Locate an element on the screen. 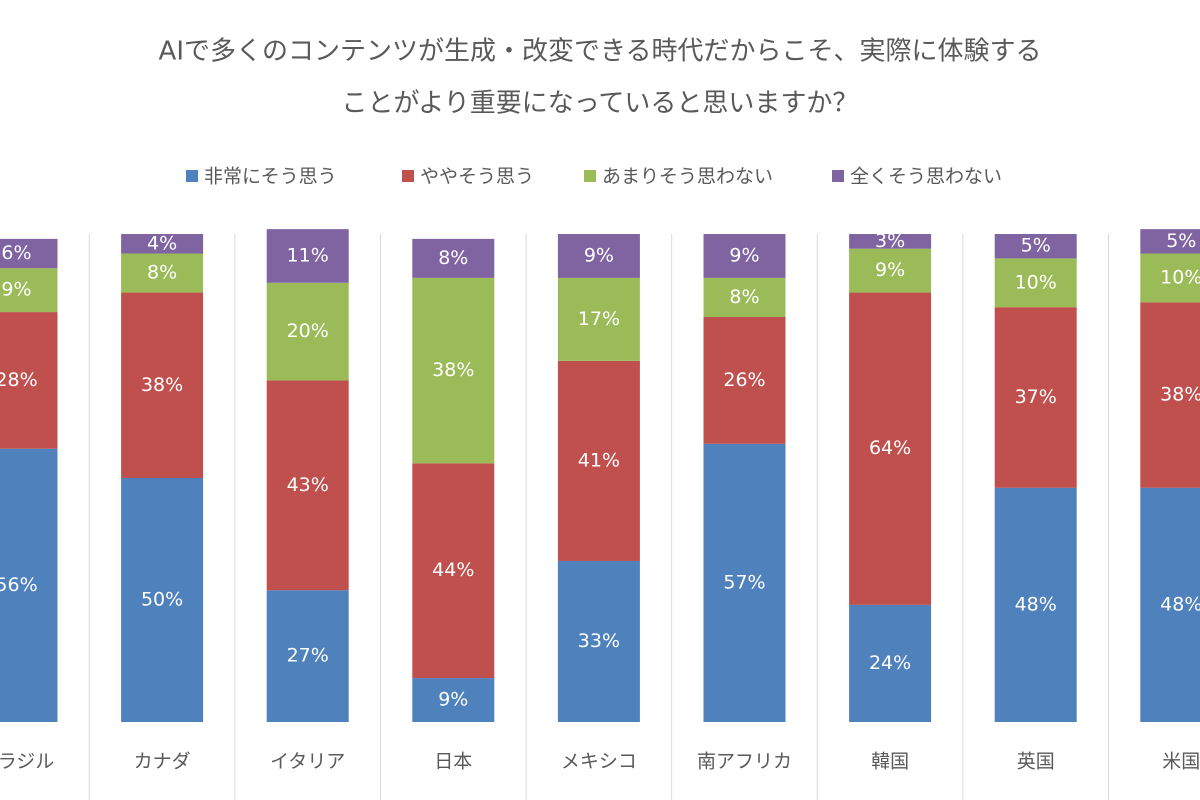 This screenshot has height=800, width=1200. x-tick-label: ブラジル is located at coordinates (27, 761).